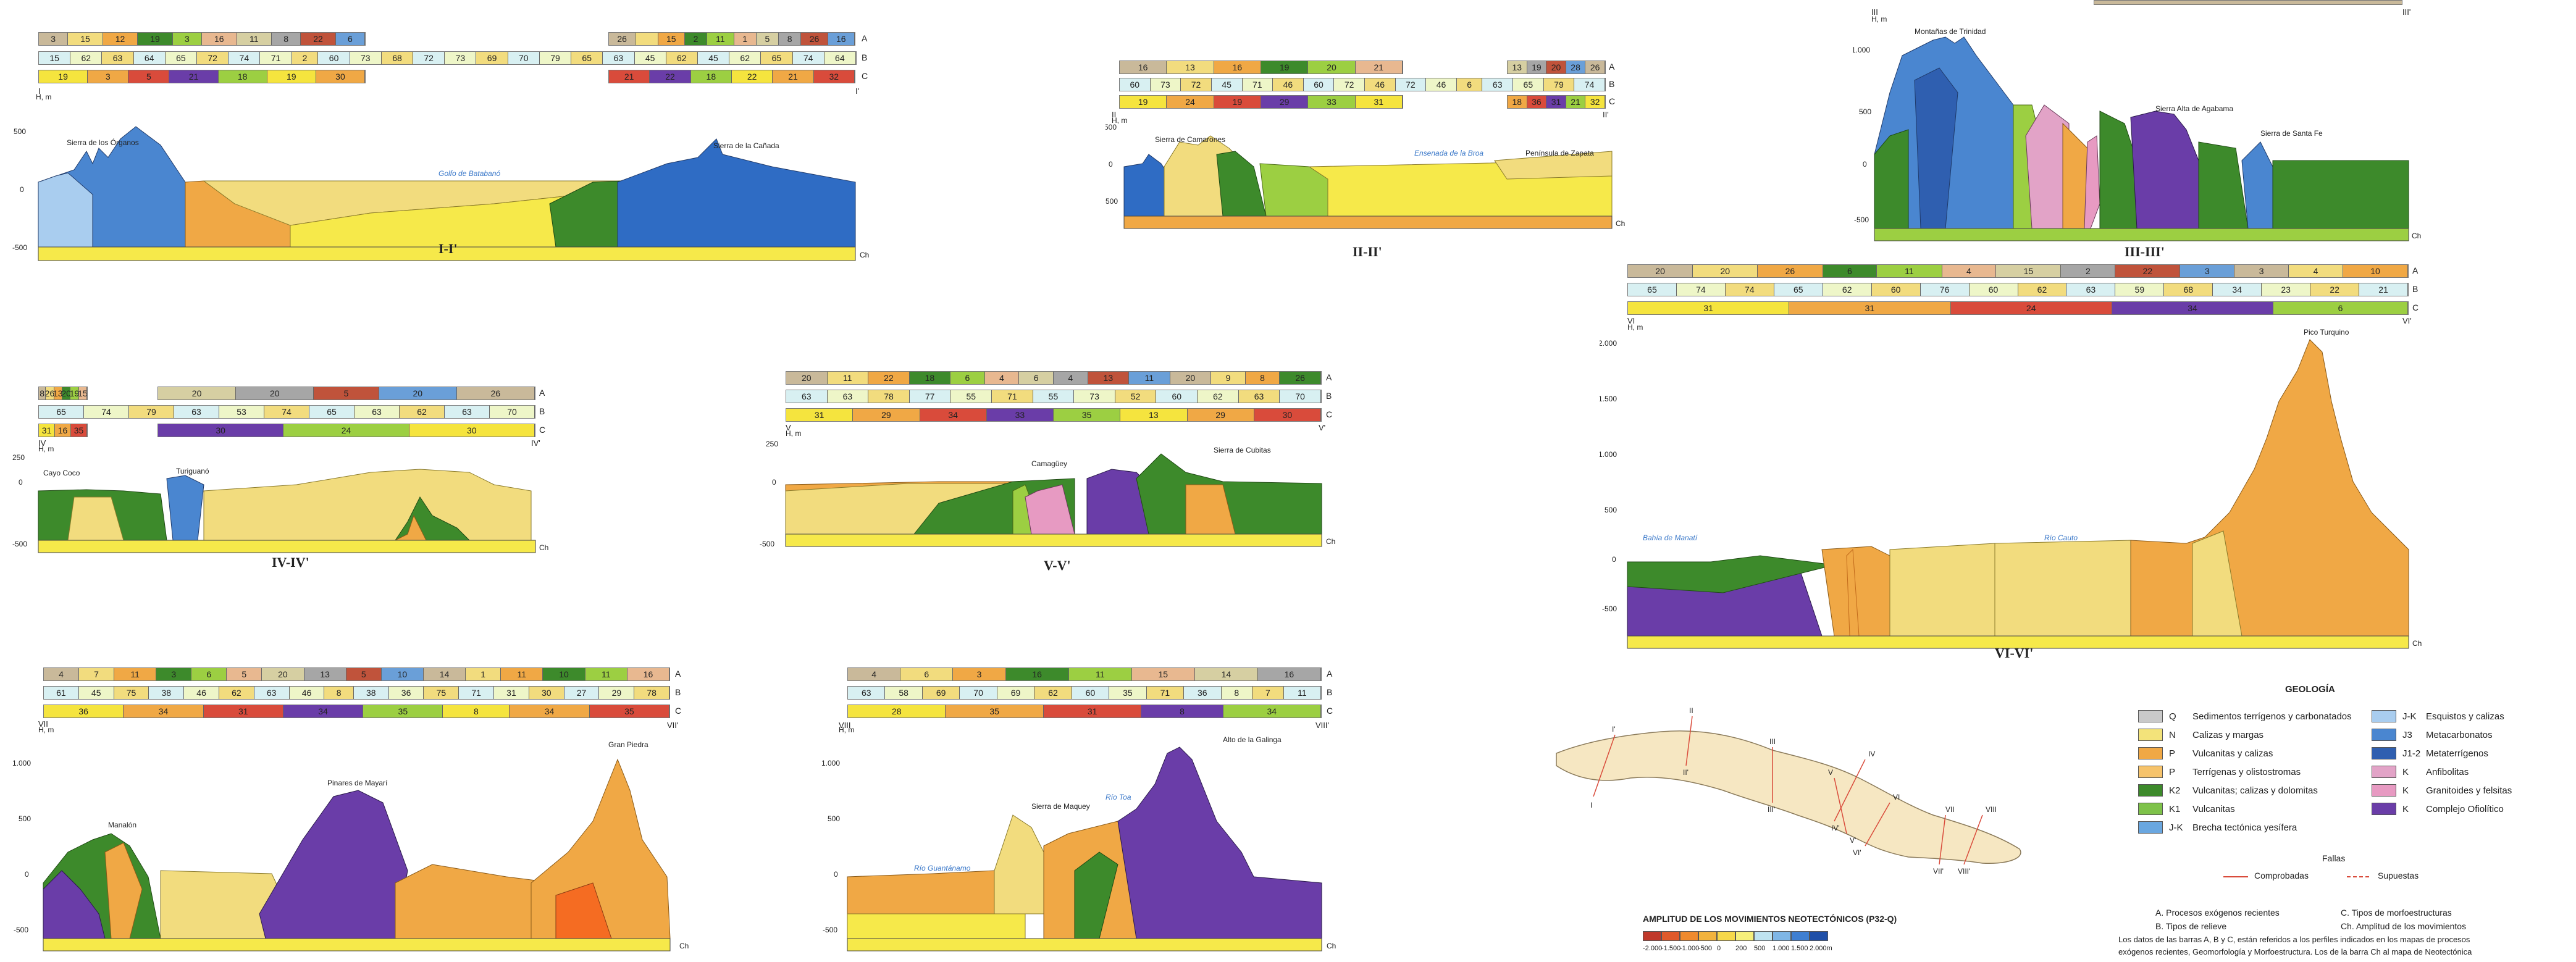  What do you see at coordinates (2404, 926) in the screenshot?
I see `note-ch: Ch. Amplitud de los movimientos` at bounding box center [2404, 926].